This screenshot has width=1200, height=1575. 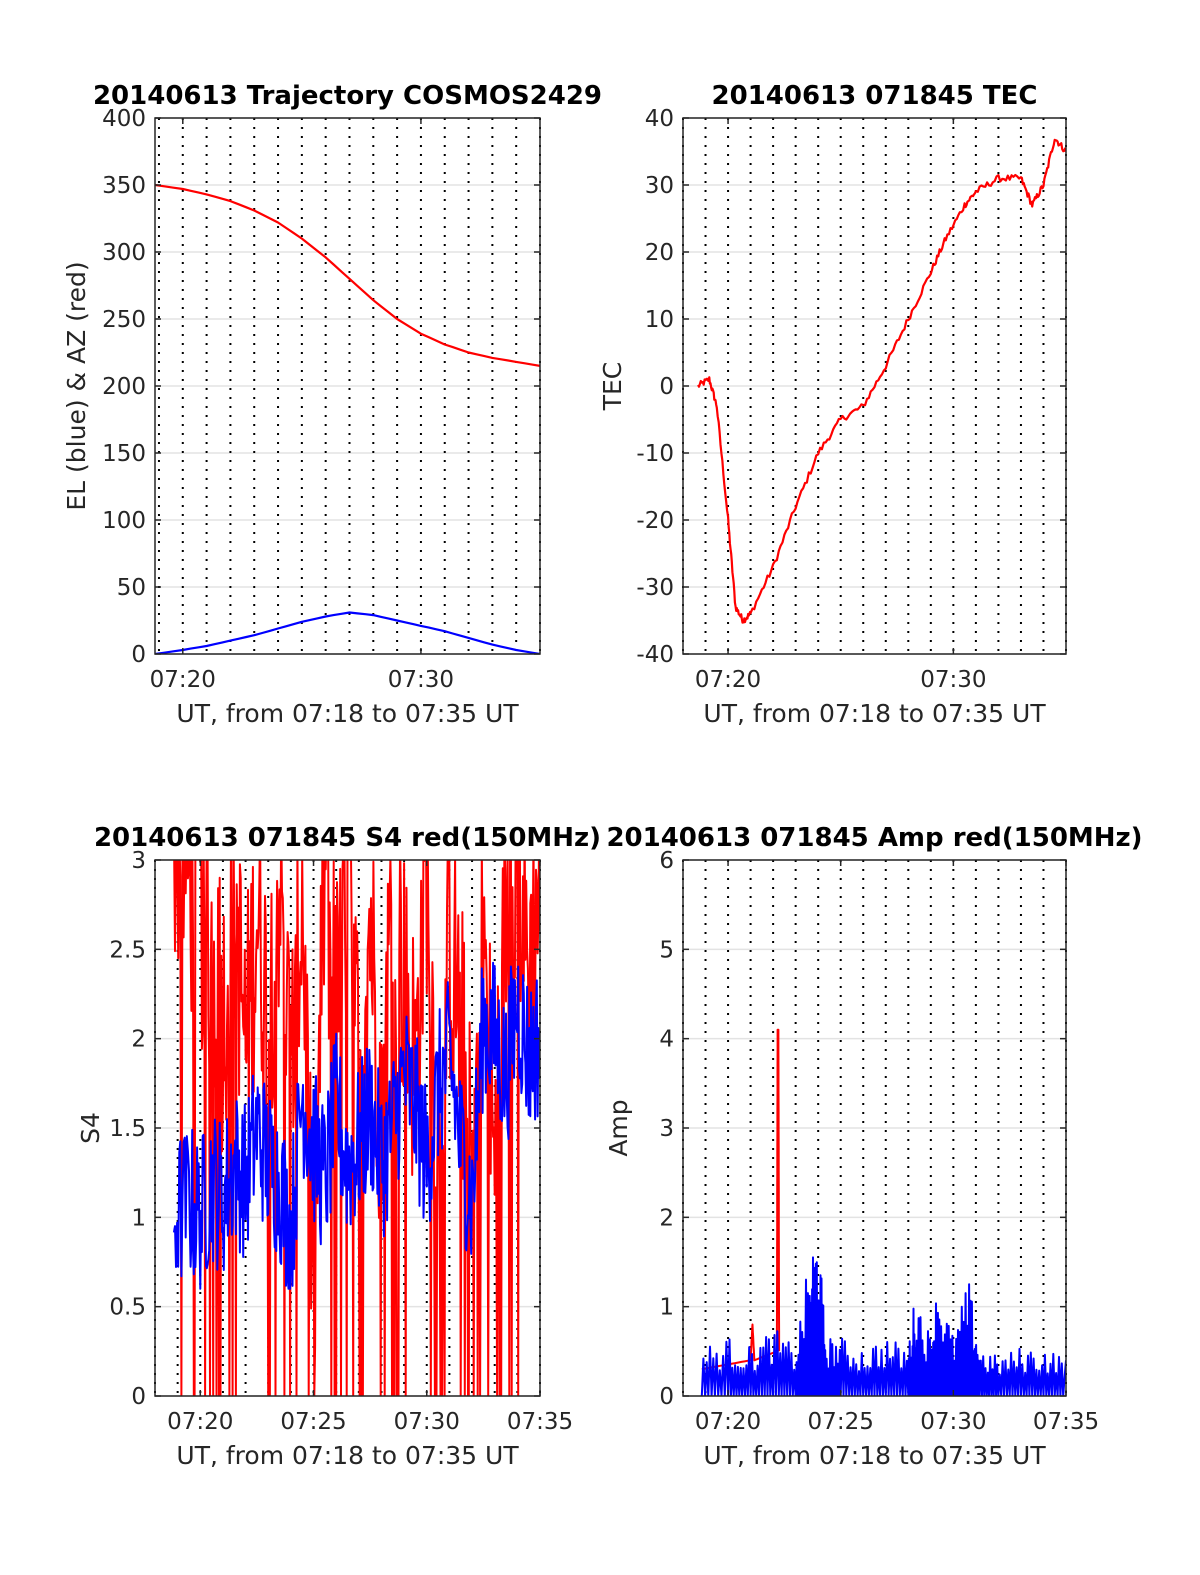 What do you see at coordinates (124, 521) in the screenshot?
I see `y-tick-label: 100` at bounding box center [124, 521].